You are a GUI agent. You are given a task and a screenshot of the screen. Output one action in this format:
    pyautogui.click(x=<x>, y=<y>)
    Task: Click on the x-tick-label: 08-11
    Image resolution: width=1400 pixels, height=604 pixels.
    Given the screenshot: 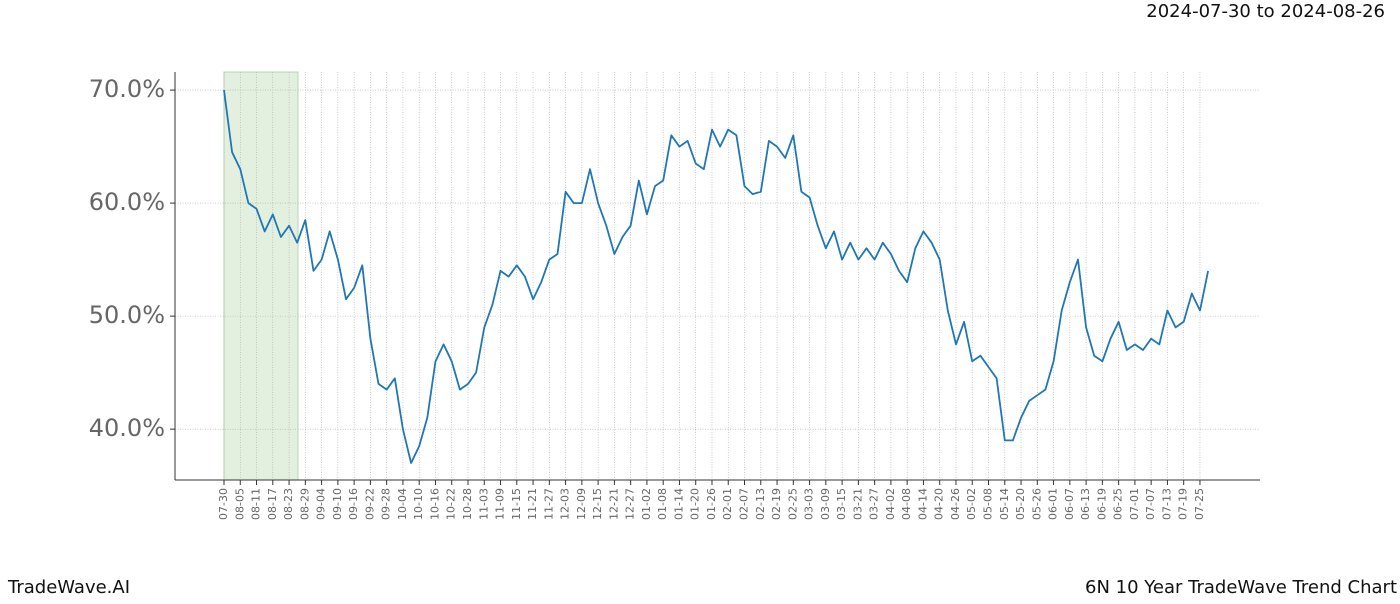 What is the action you would take?
    pyautogui.click(x=256, y=504)
    